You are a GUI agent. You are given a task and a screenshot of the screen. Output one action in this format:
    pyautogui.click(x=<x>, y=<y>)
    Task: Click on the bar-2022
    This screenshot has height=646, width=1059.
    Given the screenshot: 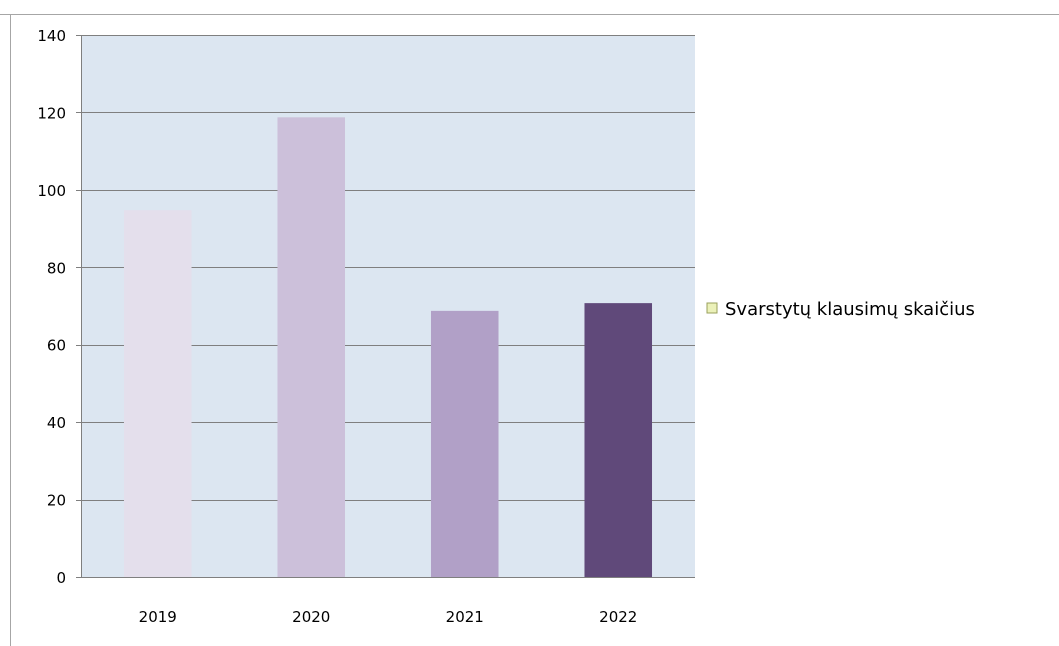 What is the action you would take?
    pyautogui.click(x=618, y=440)
    